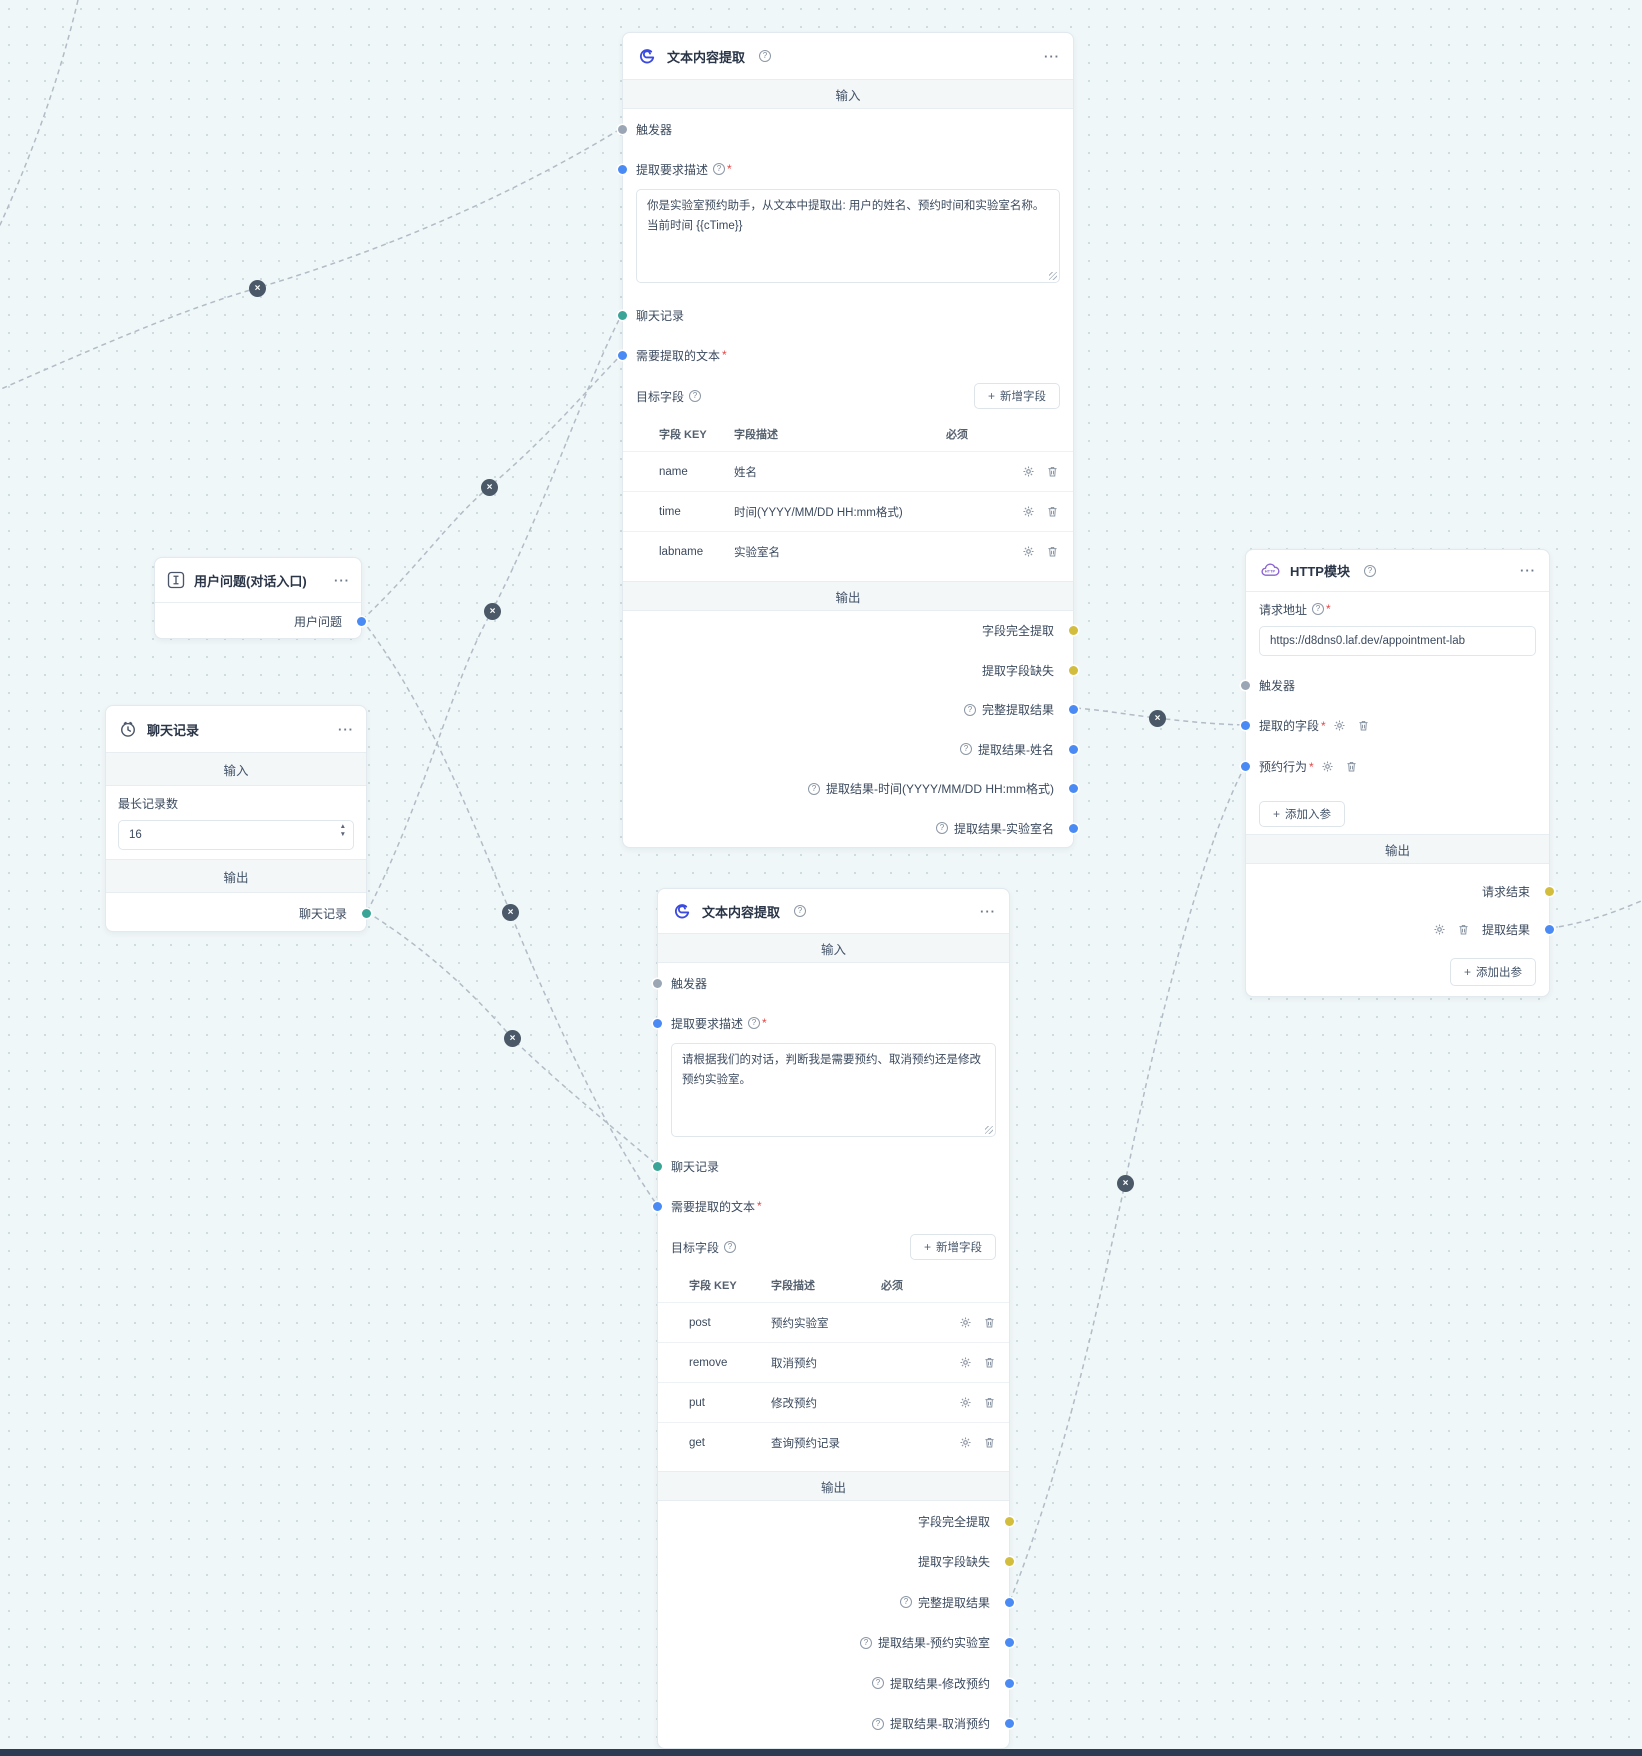 This screenshot has width=1642, height=1756. Describe the element at coordinates (260, 598) in the screenshot. I see `node-user-question: 用户问题(对话入口) ··· 用户问题` at that location.